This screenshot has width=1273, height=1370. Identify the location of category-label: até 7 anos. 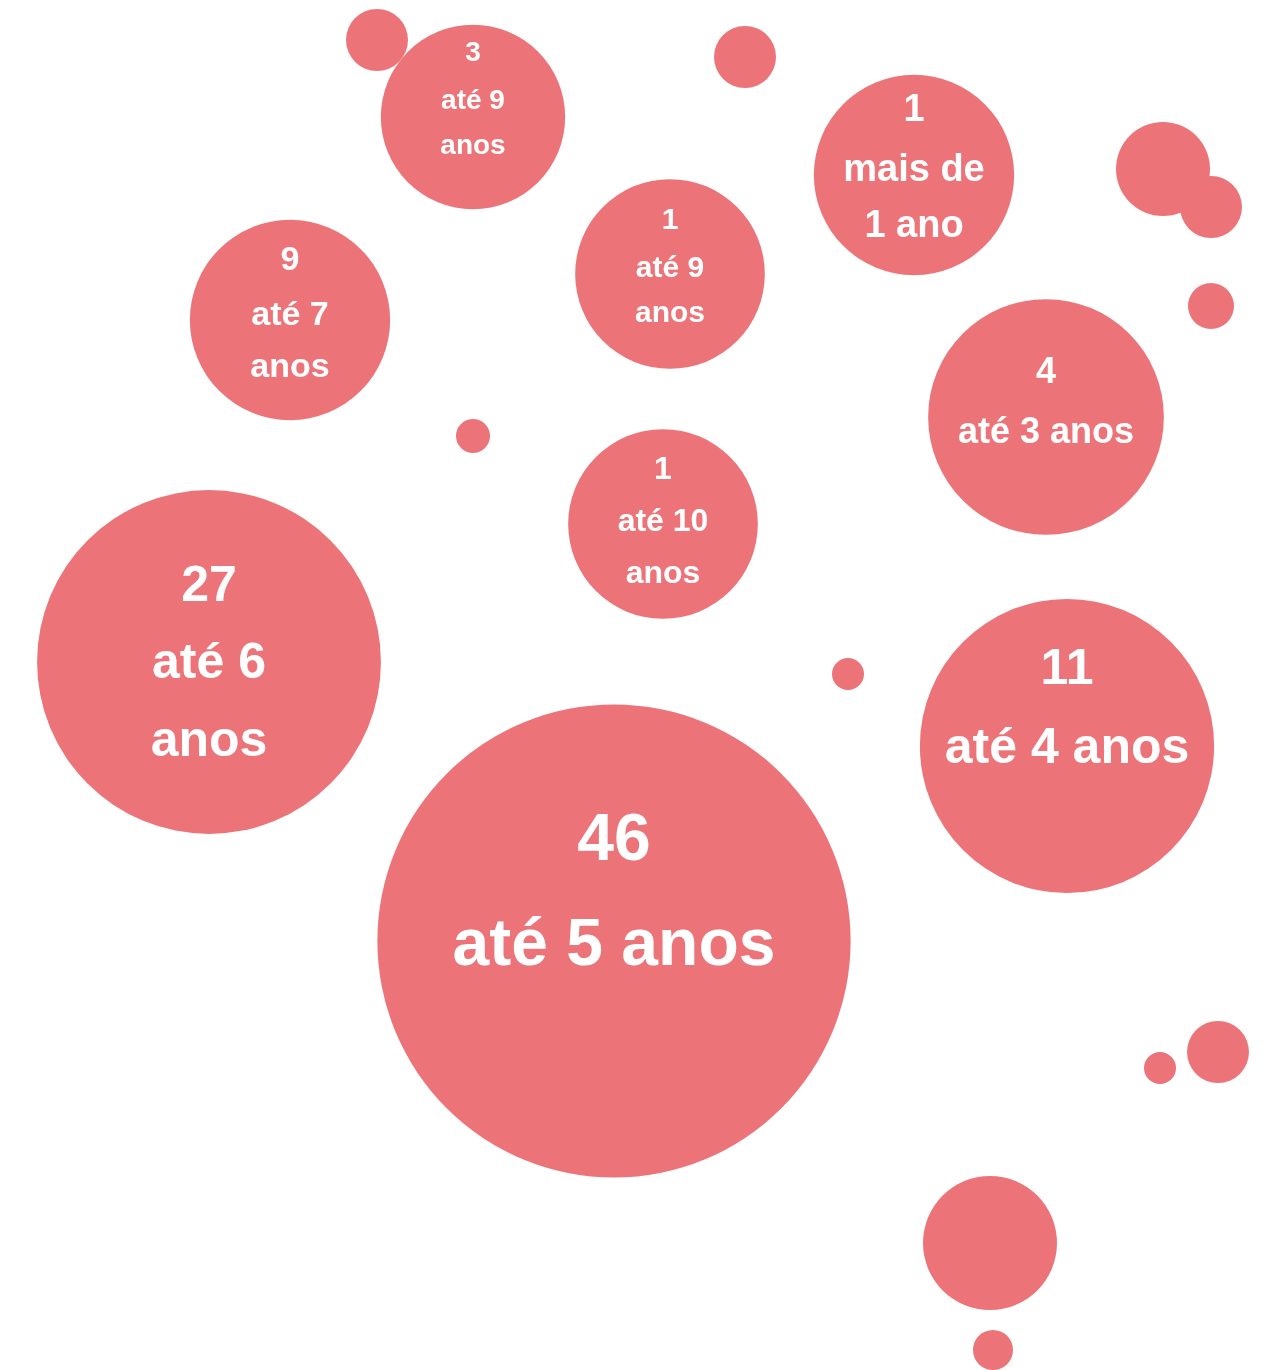
(290, 339).